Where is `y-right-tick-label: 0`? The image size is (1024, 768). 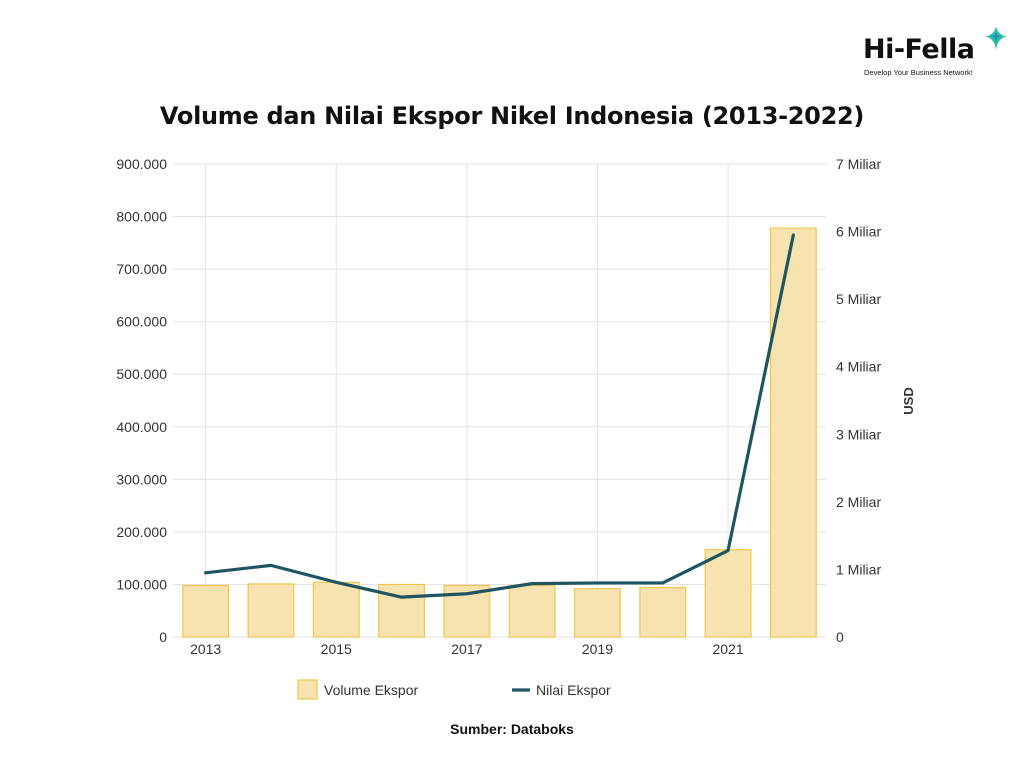 y-right-tick-label: 0 is located at coordinates (840, 637).